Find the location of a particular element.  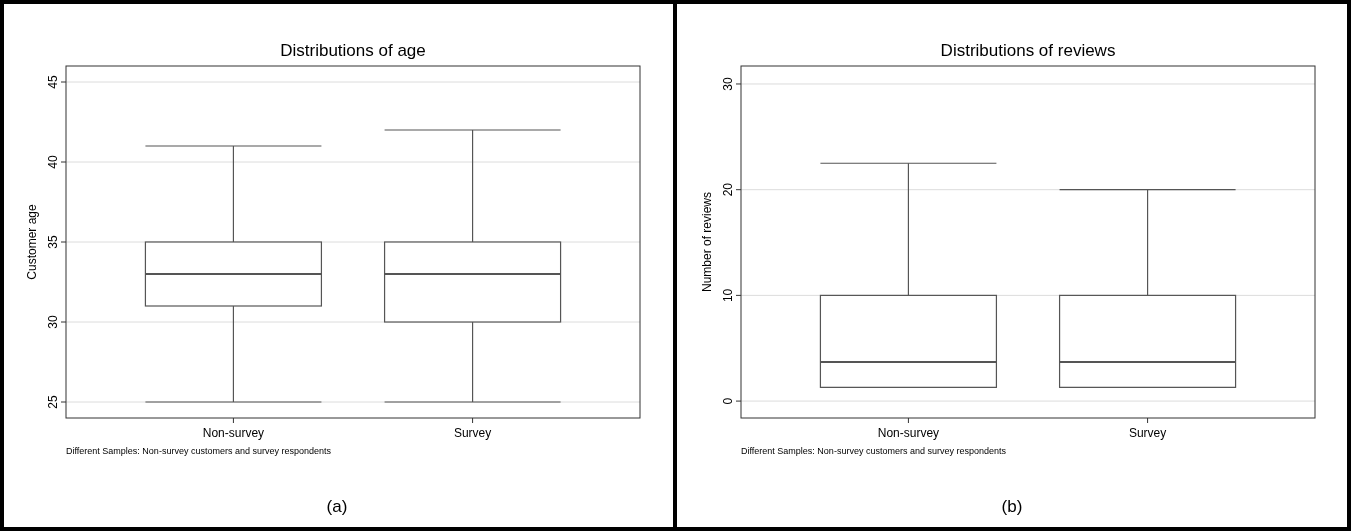

y-axis-title: Number of reviews is located at coordinates (707, 242).